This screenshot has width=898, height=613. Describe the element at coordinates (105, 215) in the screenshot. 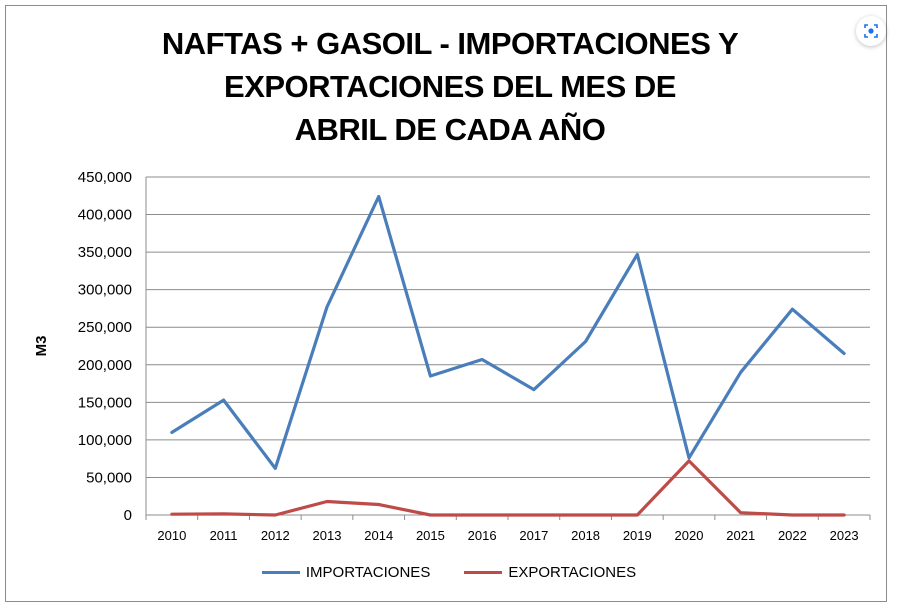

I see `y-tick-label: 400,000` at that location.